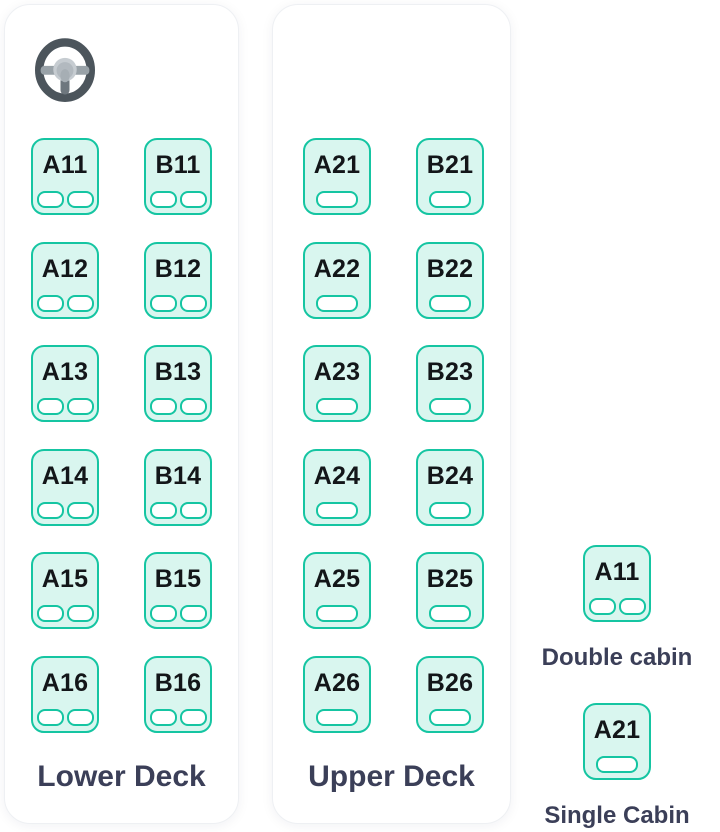 This screenshot has width=720, height=832. I want to click on seat-B26: B26, so click(450, 694).